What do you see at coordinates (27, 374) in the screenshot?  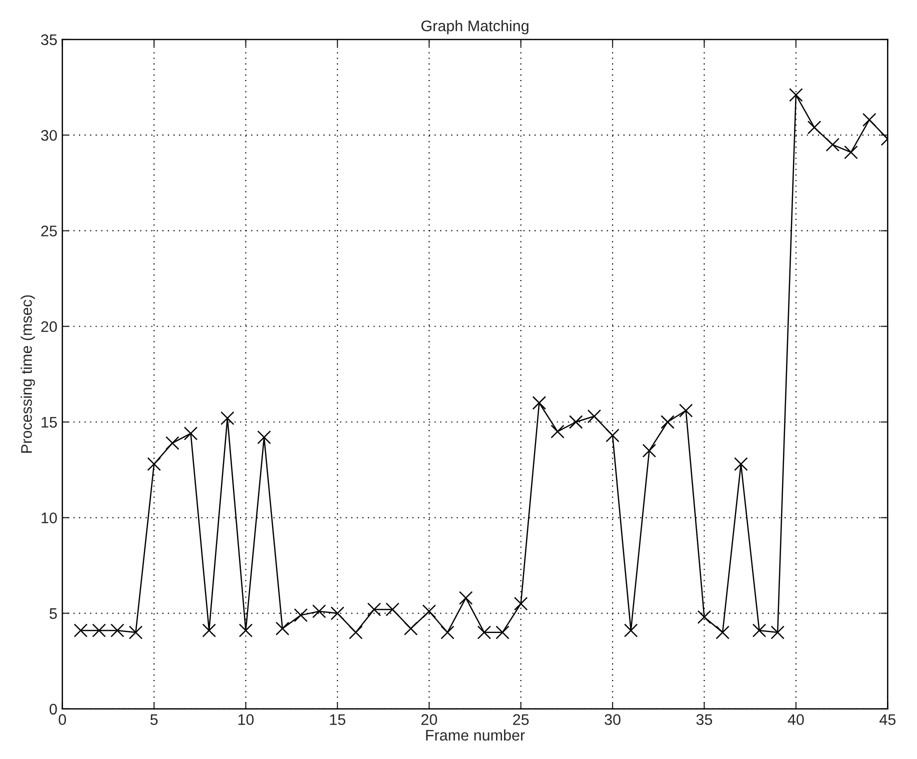 I see `y-axis-title: Processing time (msec)` at bounding box center [27, 374].